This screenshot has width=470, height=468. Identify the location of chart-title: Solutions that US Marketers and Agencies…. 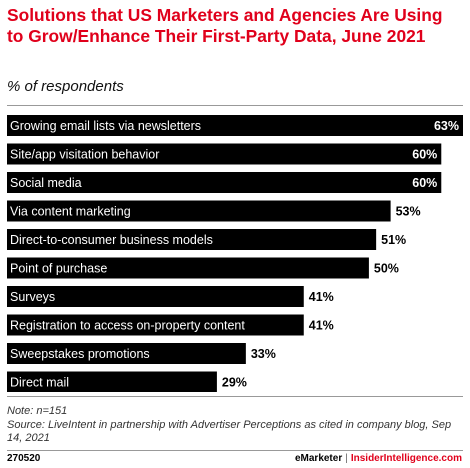
(225, 25).